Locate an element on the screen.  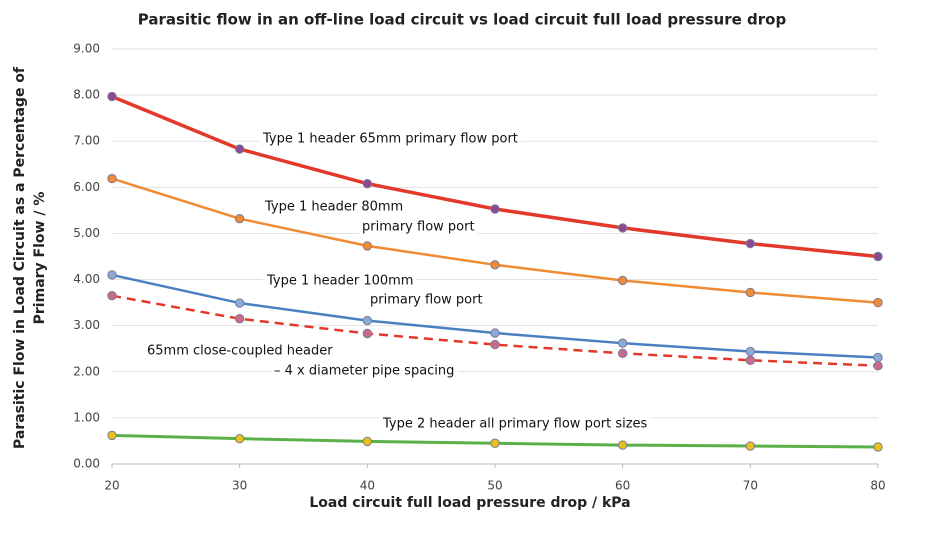
x-tick-label: 40 is located at coordinates (367, 486).